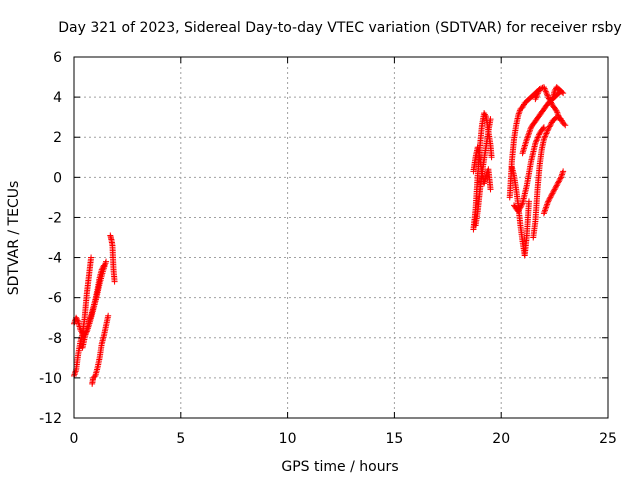 The height and width of the screenshot is (480, 640). I want to click on y-tick-label: -2, so click(55, 218).